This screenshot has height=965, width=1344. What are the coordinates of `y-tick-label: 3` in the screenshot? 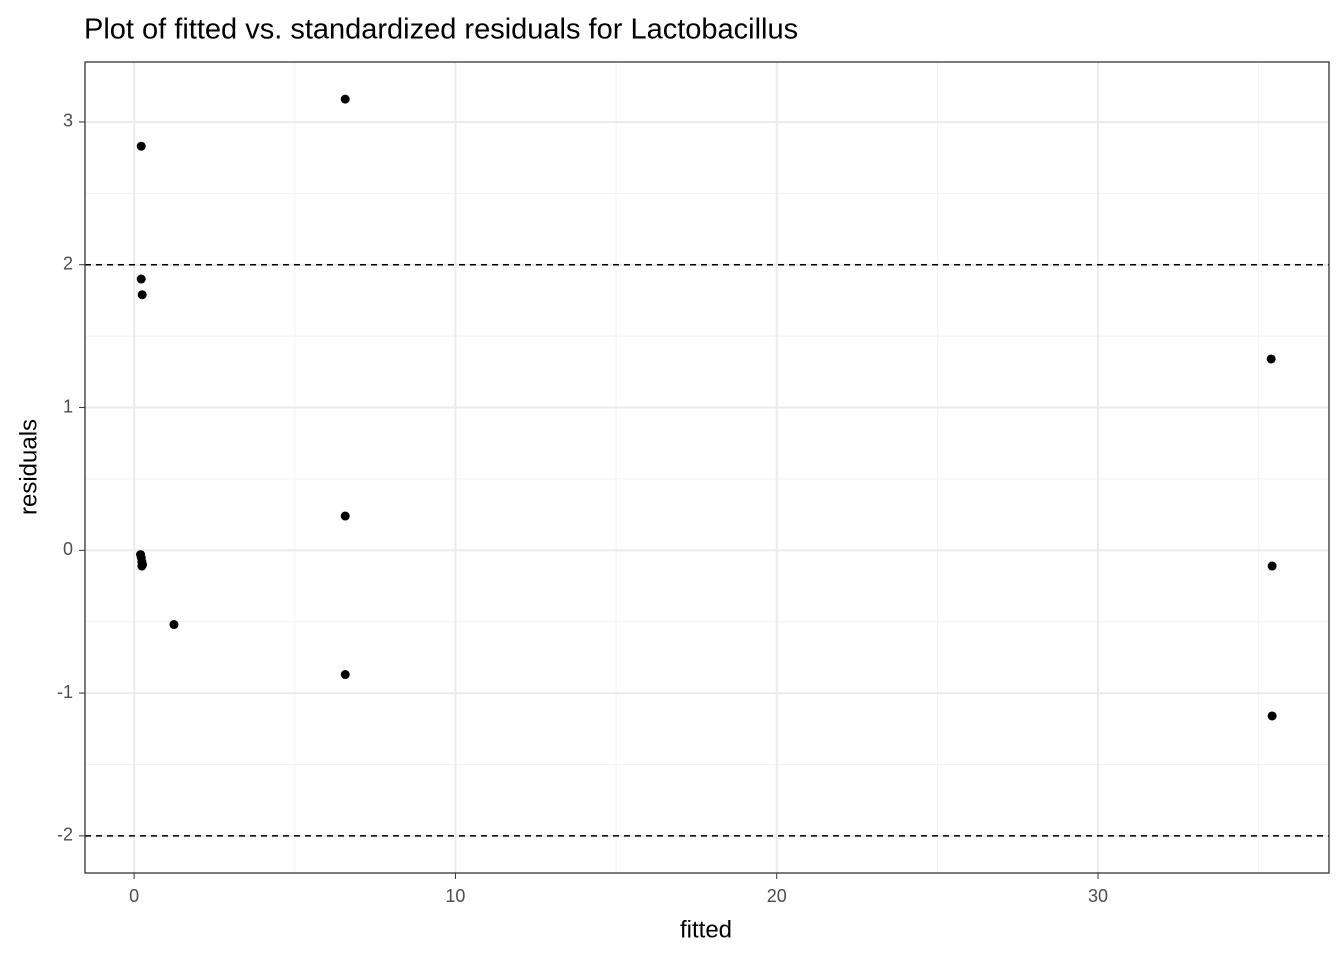 It's located at (68, 121).